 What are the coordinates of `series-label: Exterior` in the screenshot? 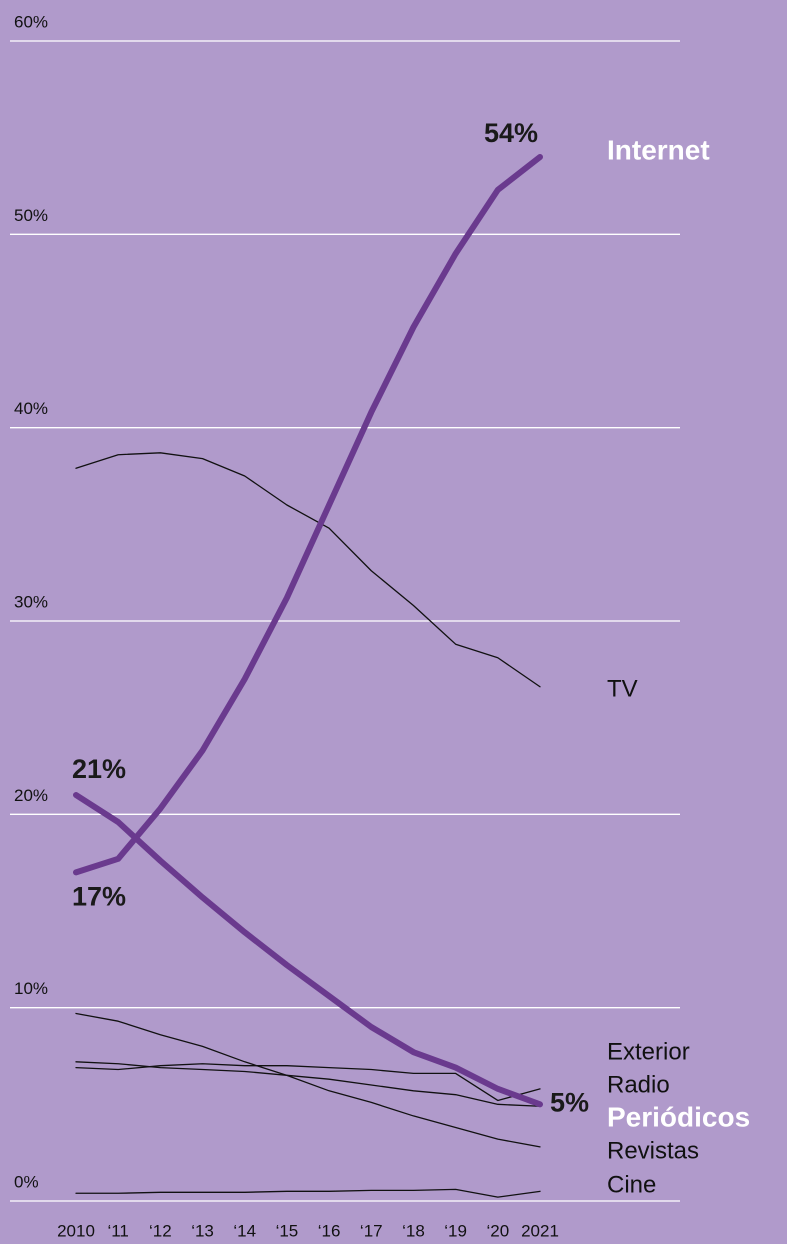 It's located at (648, 1051).